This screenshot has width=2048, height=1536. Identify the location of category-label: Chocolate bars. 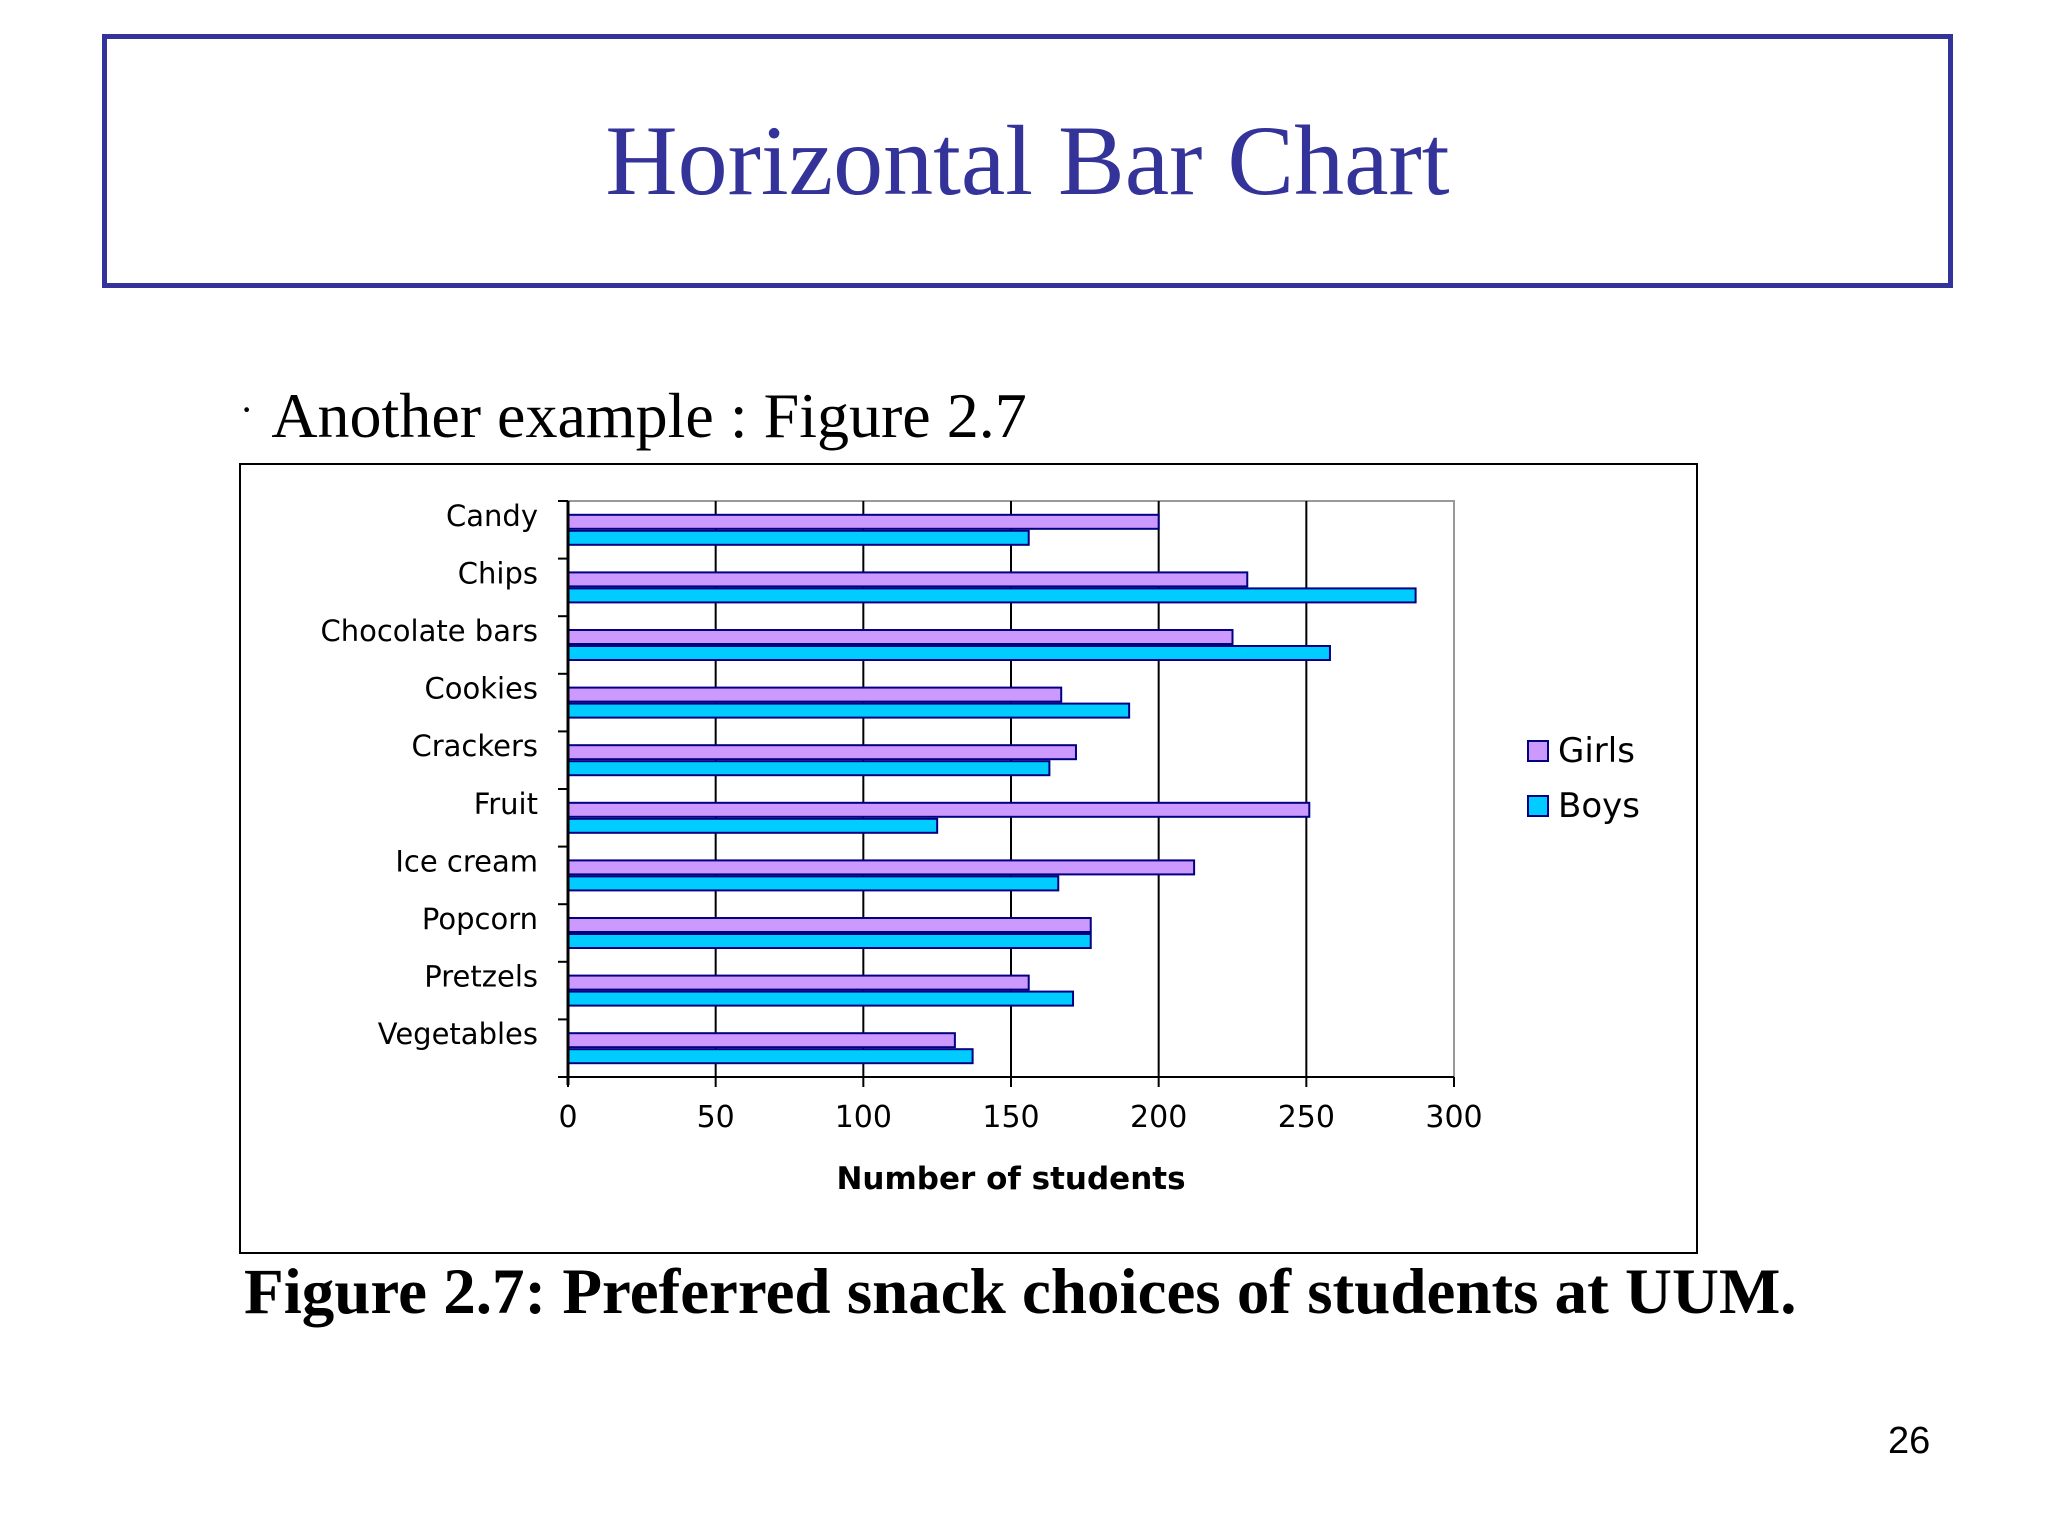
(429, 631).